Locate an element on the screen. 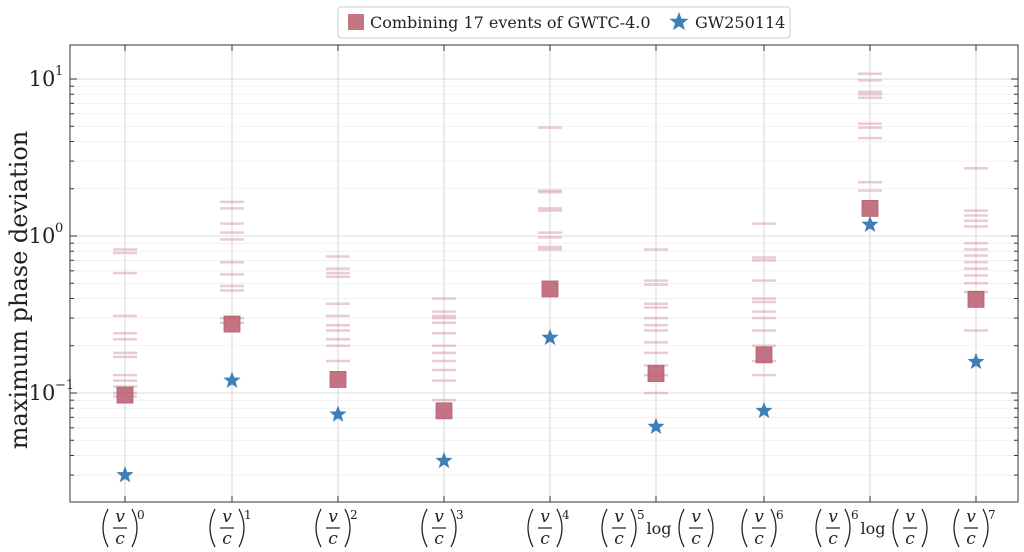 The height and width of the screenshot is (552, 1024). y-tick-label-exponent: 0 is located at coordinates (59, 228).